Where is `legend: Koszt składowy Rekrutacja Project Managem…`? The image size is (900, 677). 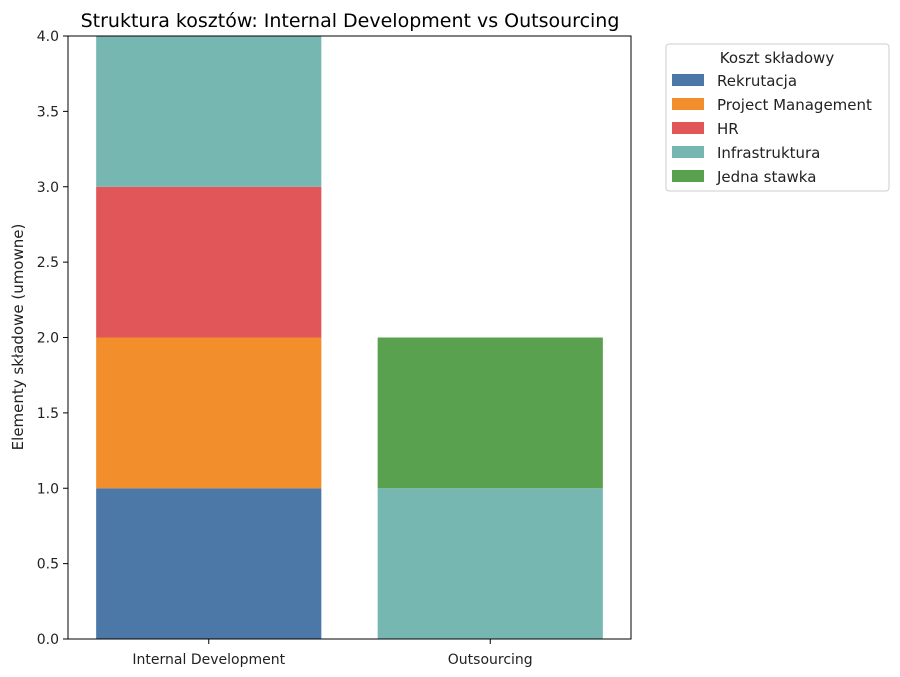
legend: Koszt składowy Rekrutacja Project Managem… is located at coordinates (777, 117).